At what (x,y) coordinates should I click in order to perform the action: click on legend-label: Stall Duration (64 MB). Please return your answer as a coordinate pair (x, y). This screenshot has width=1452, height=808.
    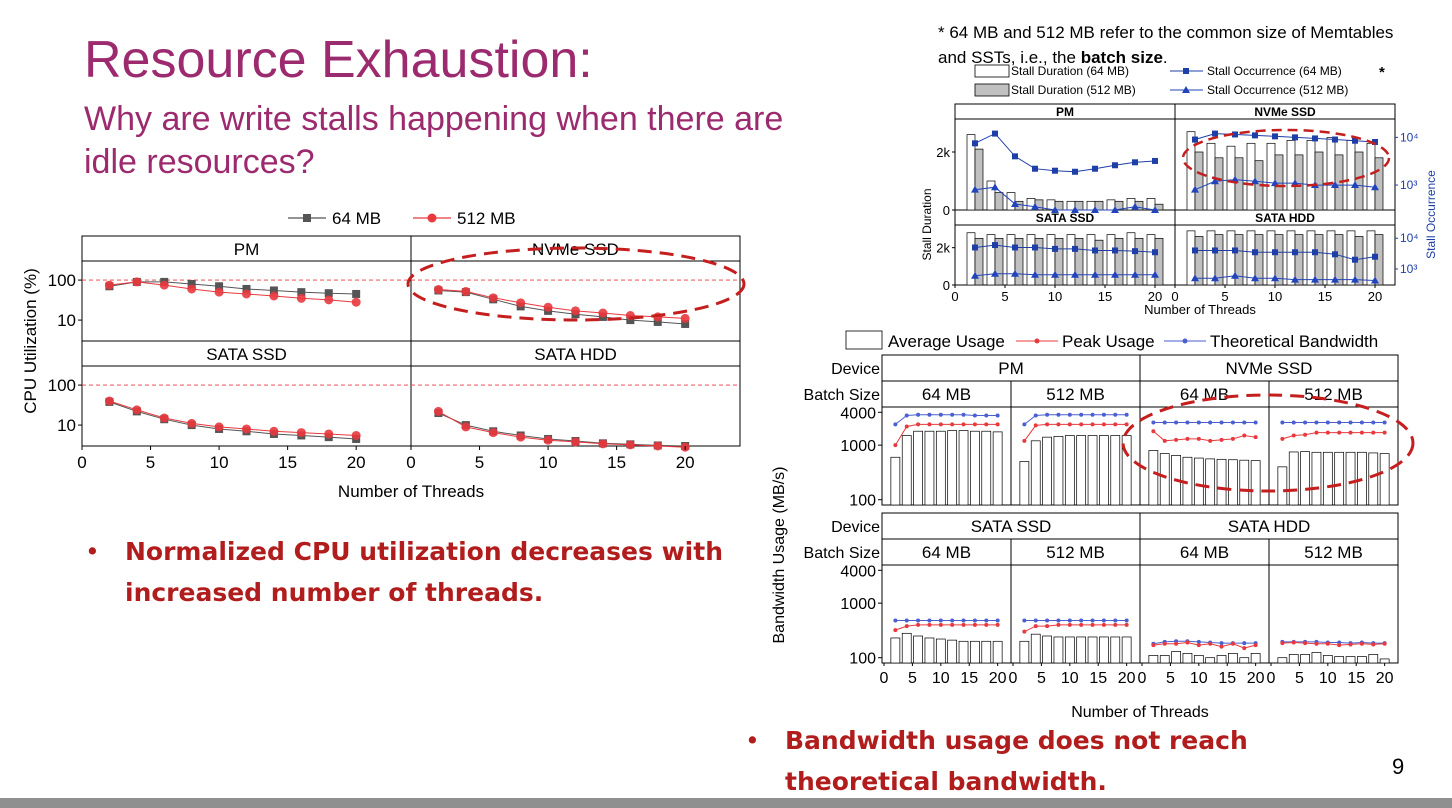
    Looking at the image, I should click on (1070, 71).